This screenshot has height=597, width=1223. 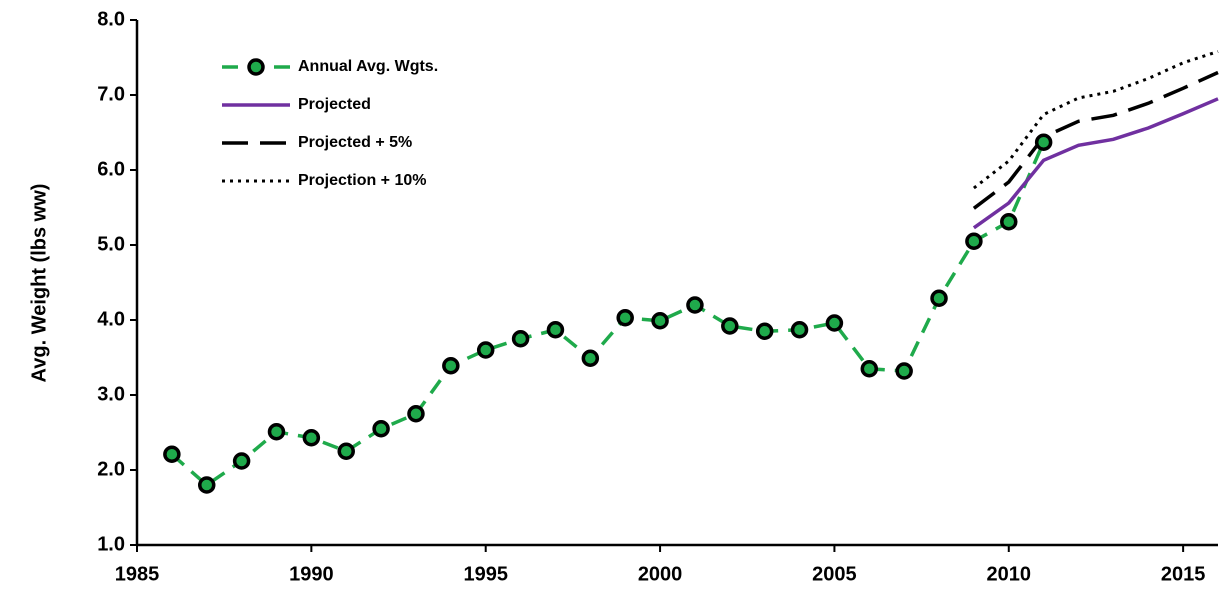 What do you see at coordinates (368, 66) in the screenshot?
I see `legend-label: Annual Avg. Wgts.` at bounding box center [368, 66].